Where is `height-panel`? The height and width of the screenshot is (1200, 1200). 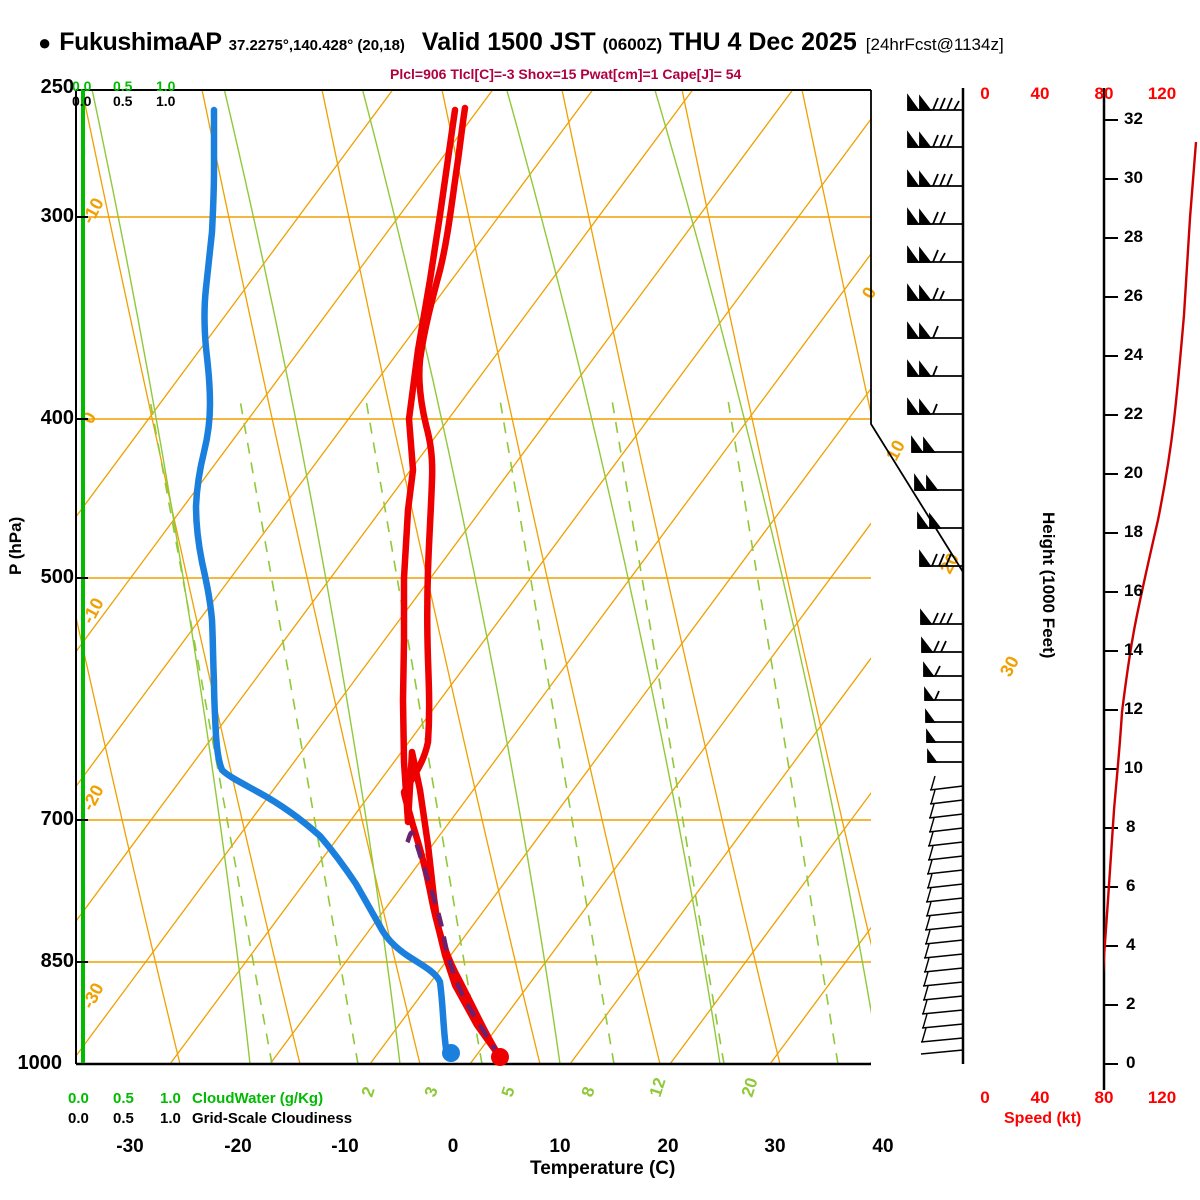 height-panel is located at coordinates (1150, 589).